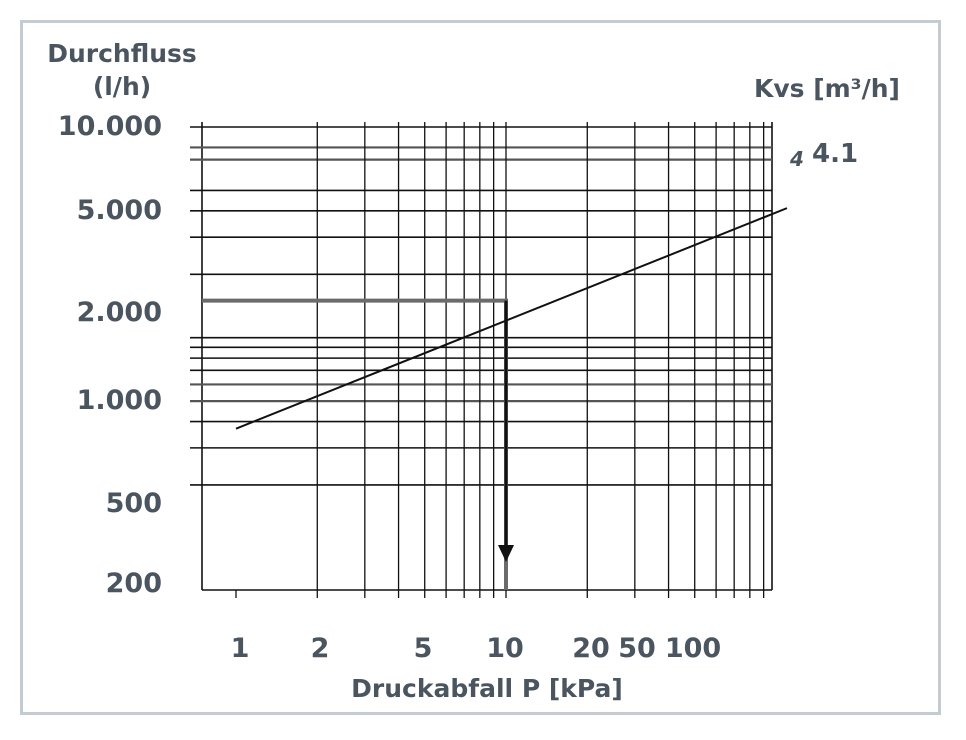 Image resolution: width=966 pixels, height=740 pixels. Describe the element at coordinates (134, 503) in the screenshot. I see `y-tick-label: 500` at that location.